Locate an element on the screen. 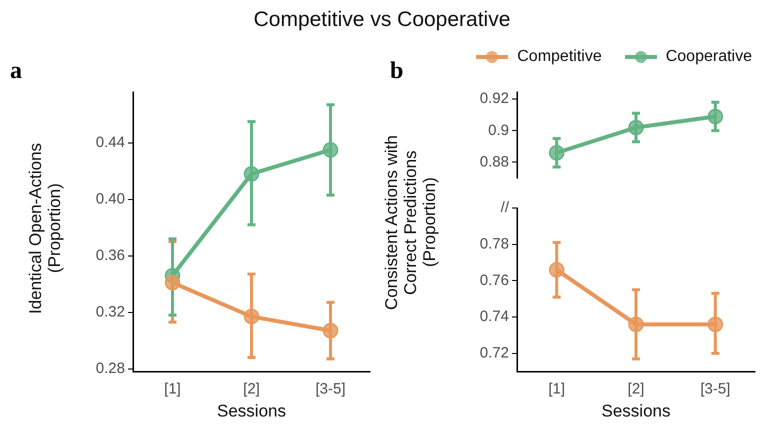 This screenshot has width=764, height=426. panel-letter: b is located at coordinates (397, 71).